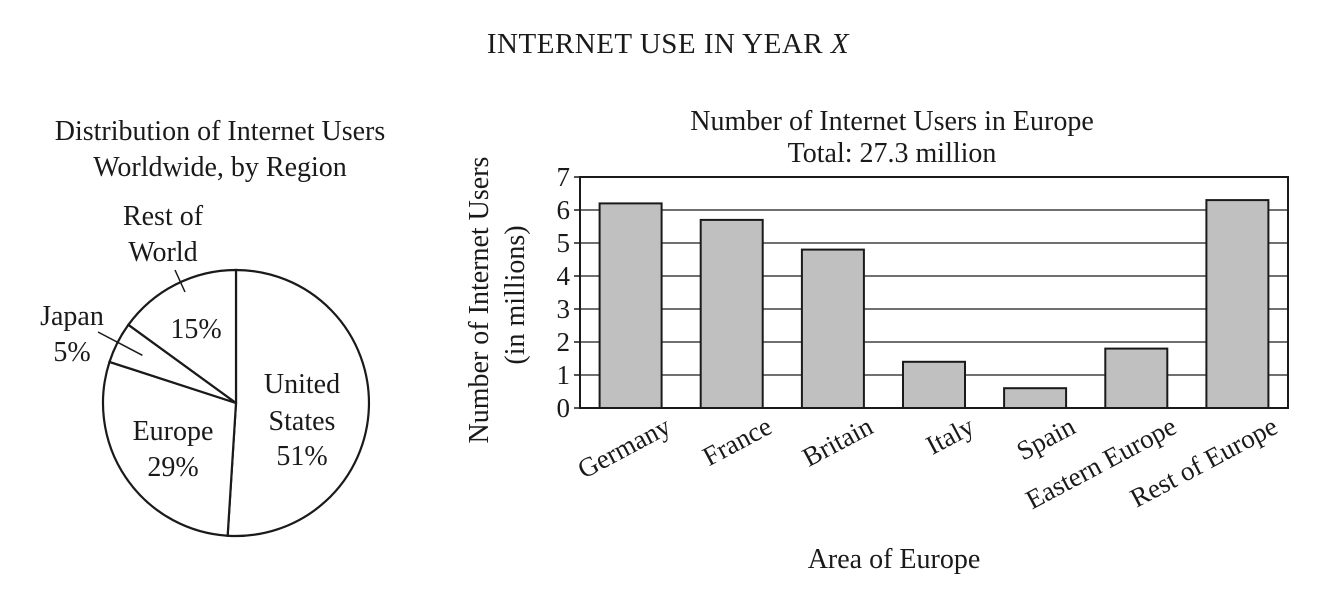 The image size is (1336, 602). What do you see at coordinates (731, 314) in the screenshot?
I see `bar-france` at bounding box center [731, 314].